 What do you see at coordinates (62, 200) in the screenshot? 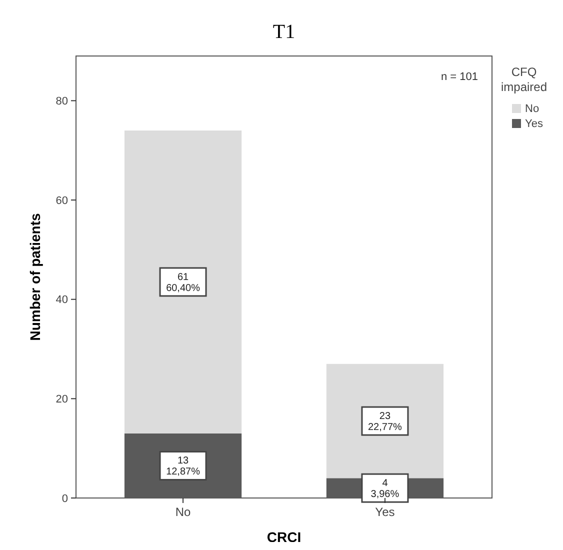
I see `y-tick-label: 60` at bounding box center [62, 200].